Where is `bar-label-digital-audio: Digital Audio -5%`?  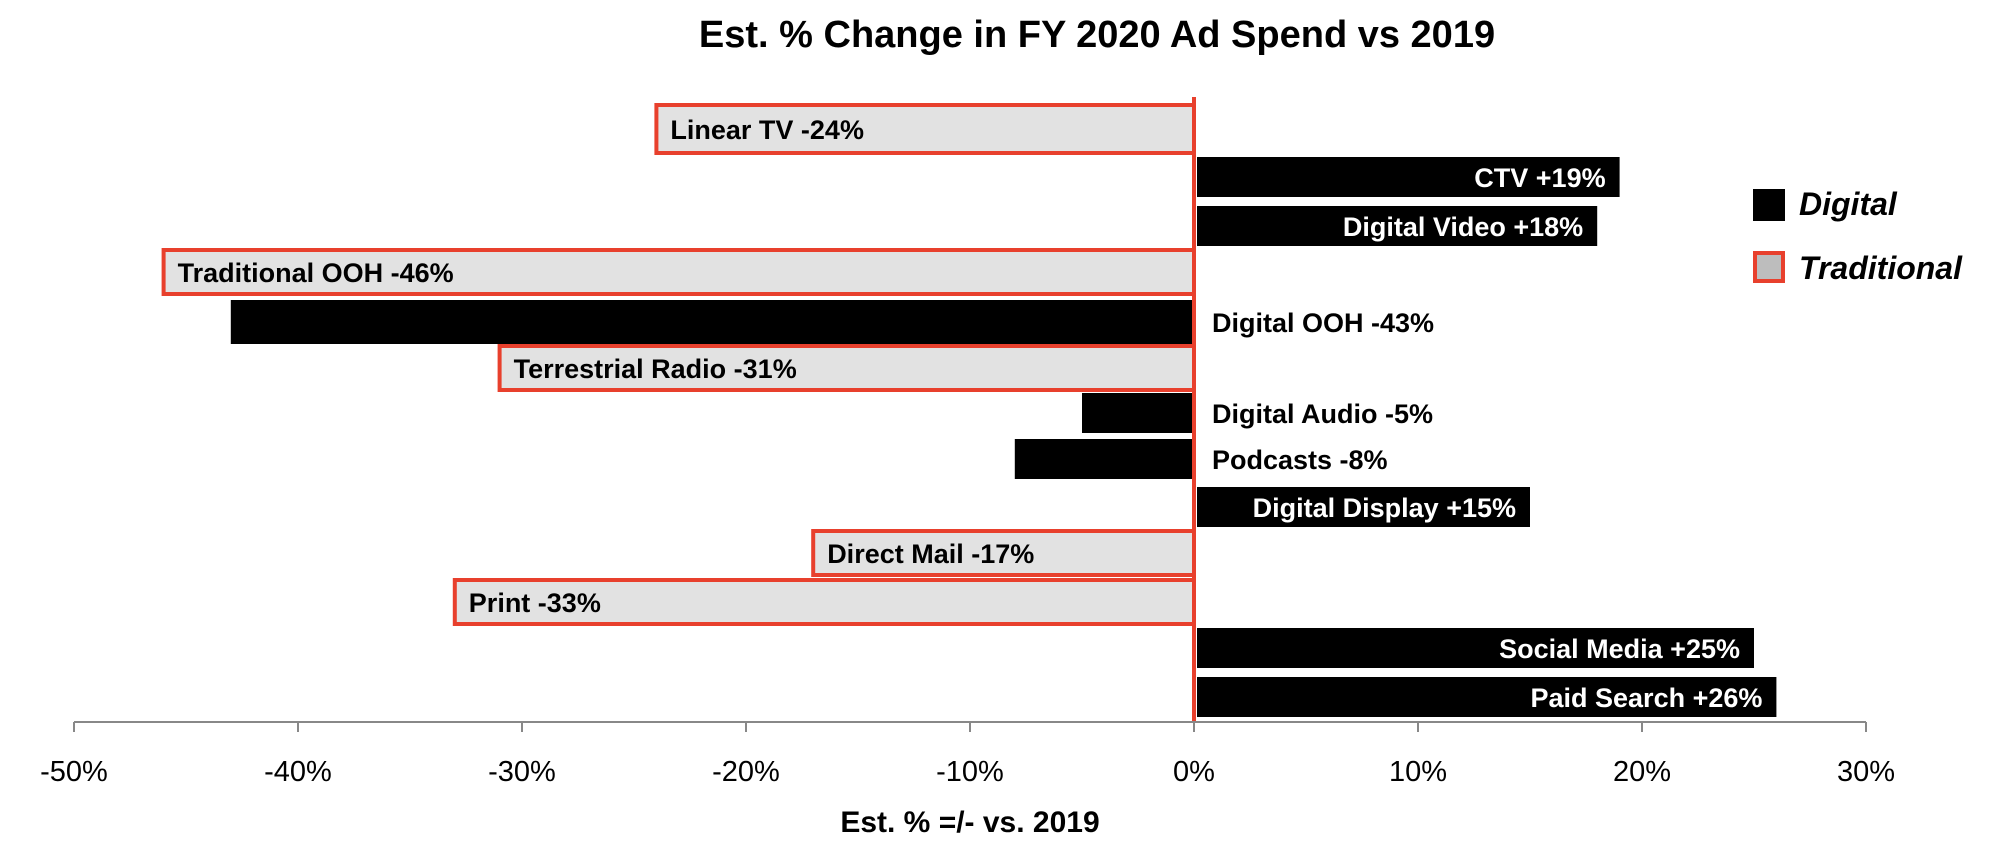 bar-label-digital-audio: Digital Audio -5% is located at coordinates (1322, 414).